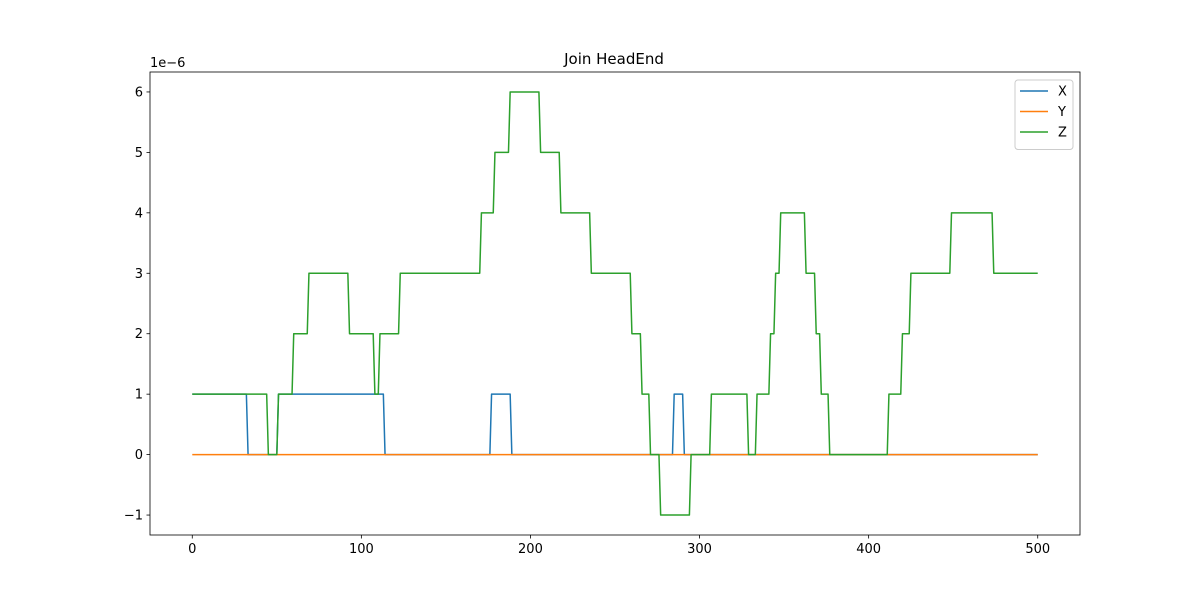 The image size is (1200, 600). Describe the element at coordinates (139, 334) in the screenshot. I see `y-tick-label: 2` at that location.